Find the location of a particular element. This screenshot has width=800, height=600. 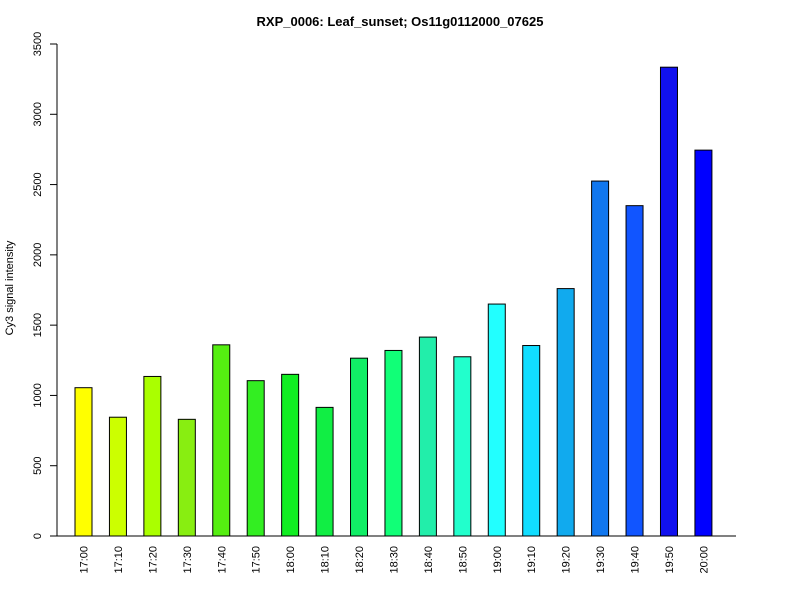

x-tick-label: 17:20 is located at coordinates (153, 560).